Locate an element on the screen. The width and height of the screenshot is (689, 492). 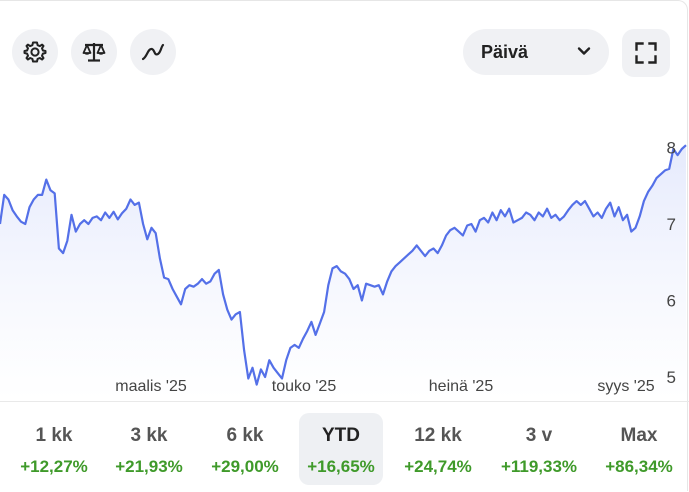
period-select: Päivä is located at coordinates (536, 52).